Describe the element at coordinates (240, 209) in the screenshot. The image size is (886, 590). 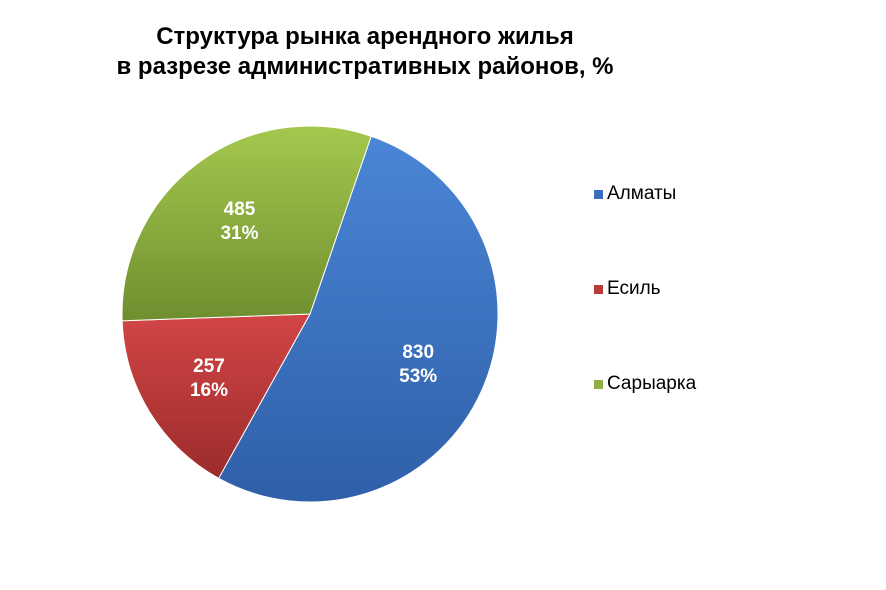
I see `data-label-value: 485` at that location.